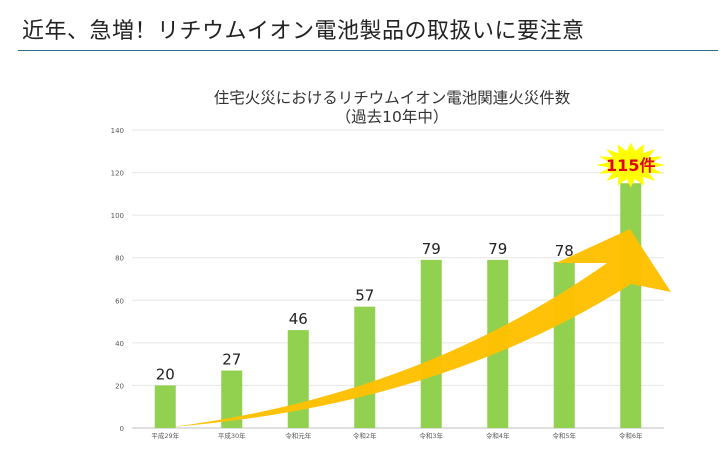  I want to click on x-tick-label: 令和3年, so click(431, 435).